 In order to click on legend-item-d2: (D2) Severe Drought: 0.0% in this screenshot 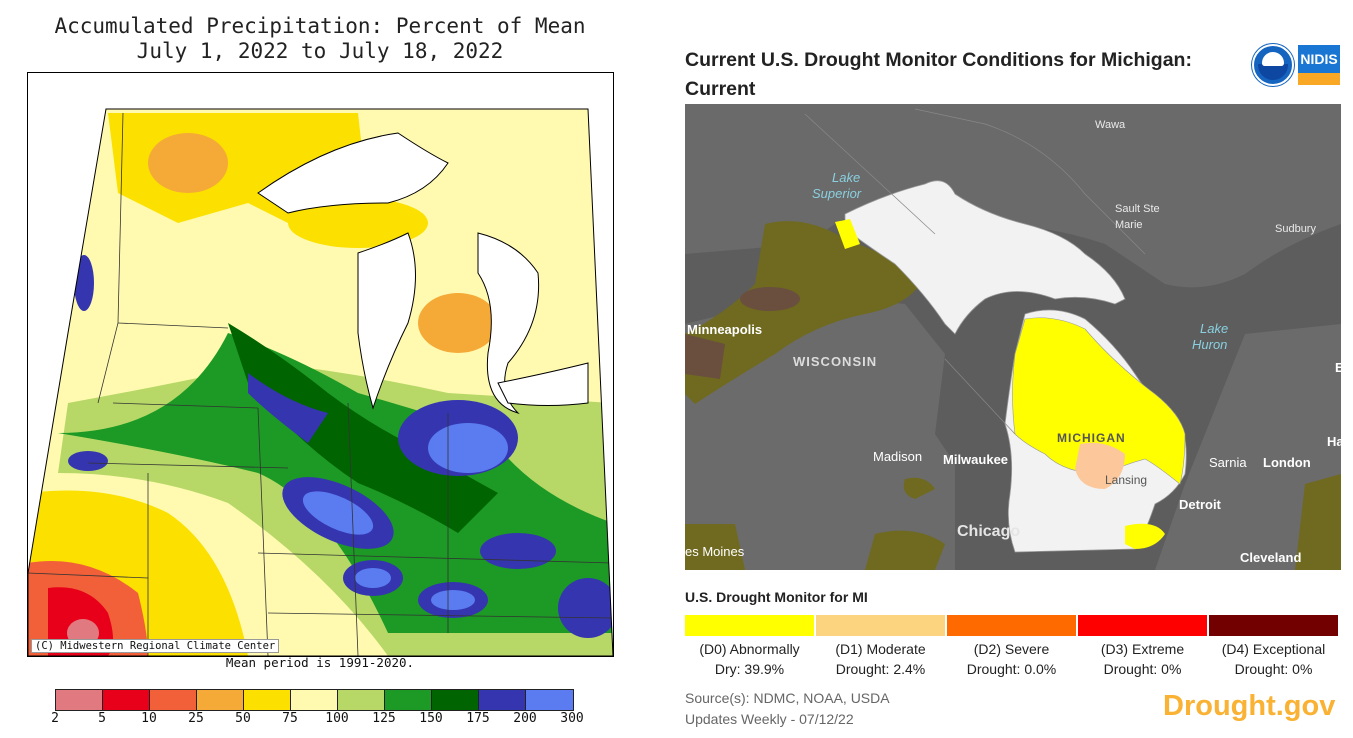, I will do `click(1011, 647)`.